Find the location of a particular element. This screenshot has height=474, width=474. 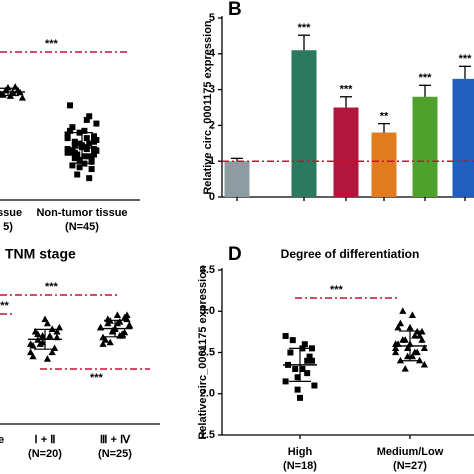

y-tick-label: 2 is located at coordinates (212, 125).